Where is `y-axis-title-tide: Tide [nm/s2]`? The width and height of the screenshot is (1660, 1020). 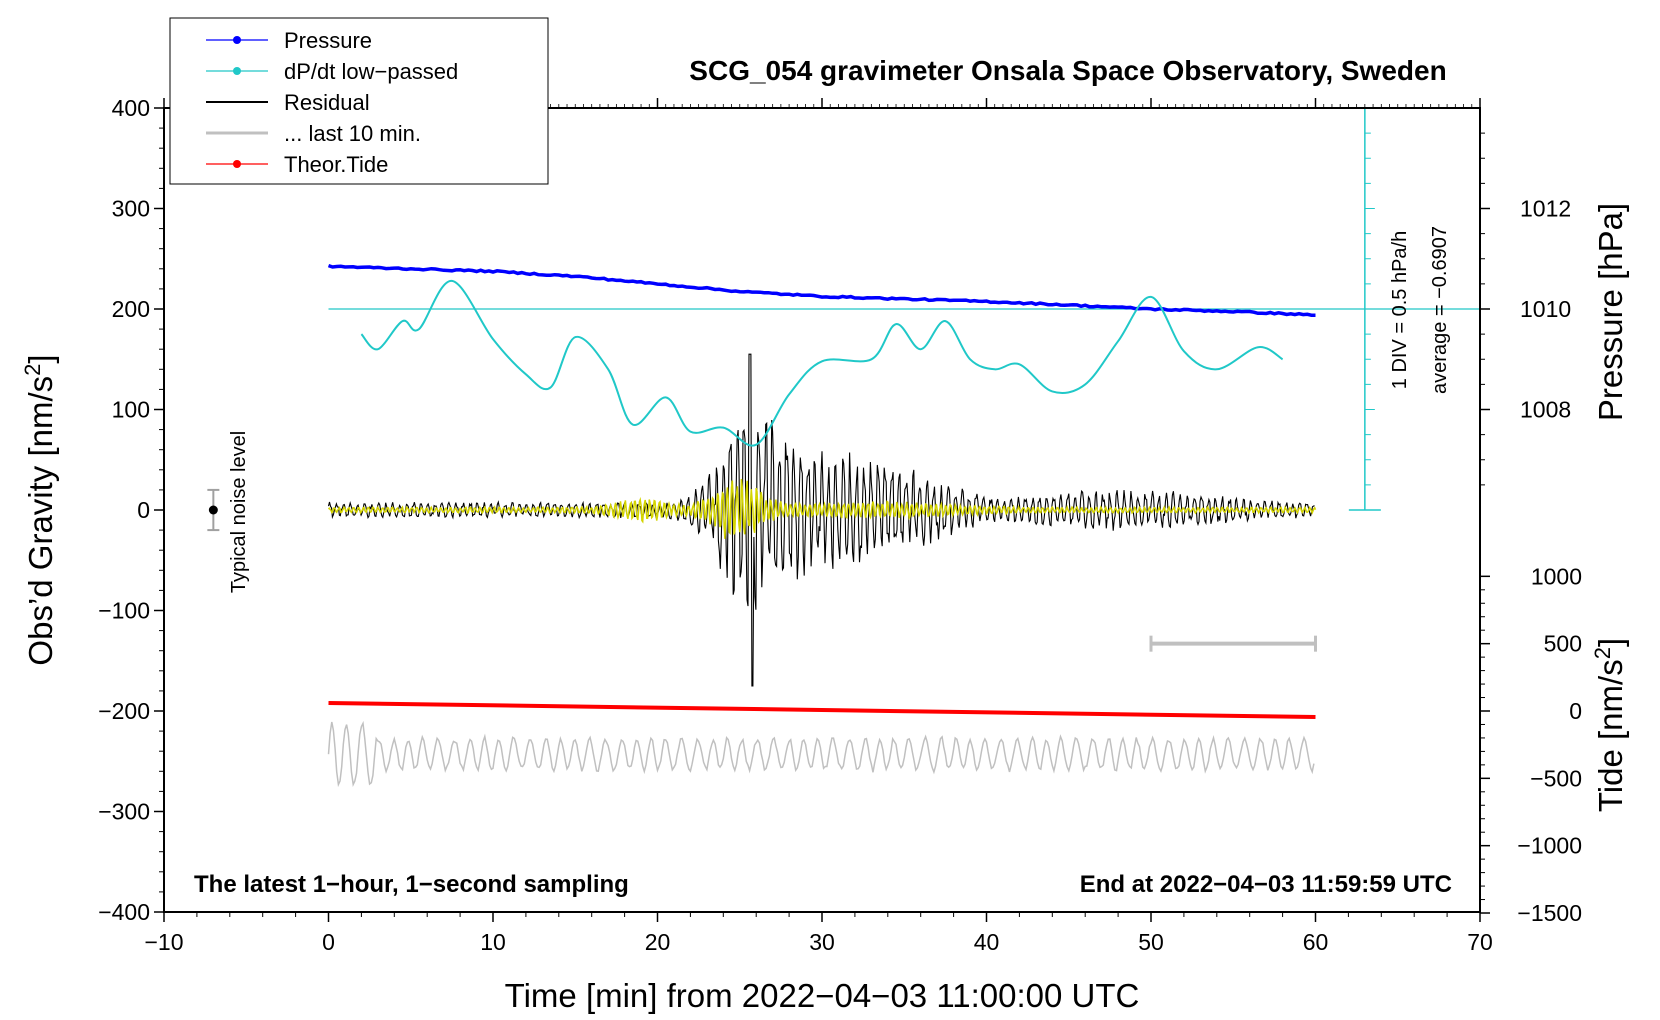
y-axis-title-tide: Tide [nm/s2] is located at coordinates (1610, 725).